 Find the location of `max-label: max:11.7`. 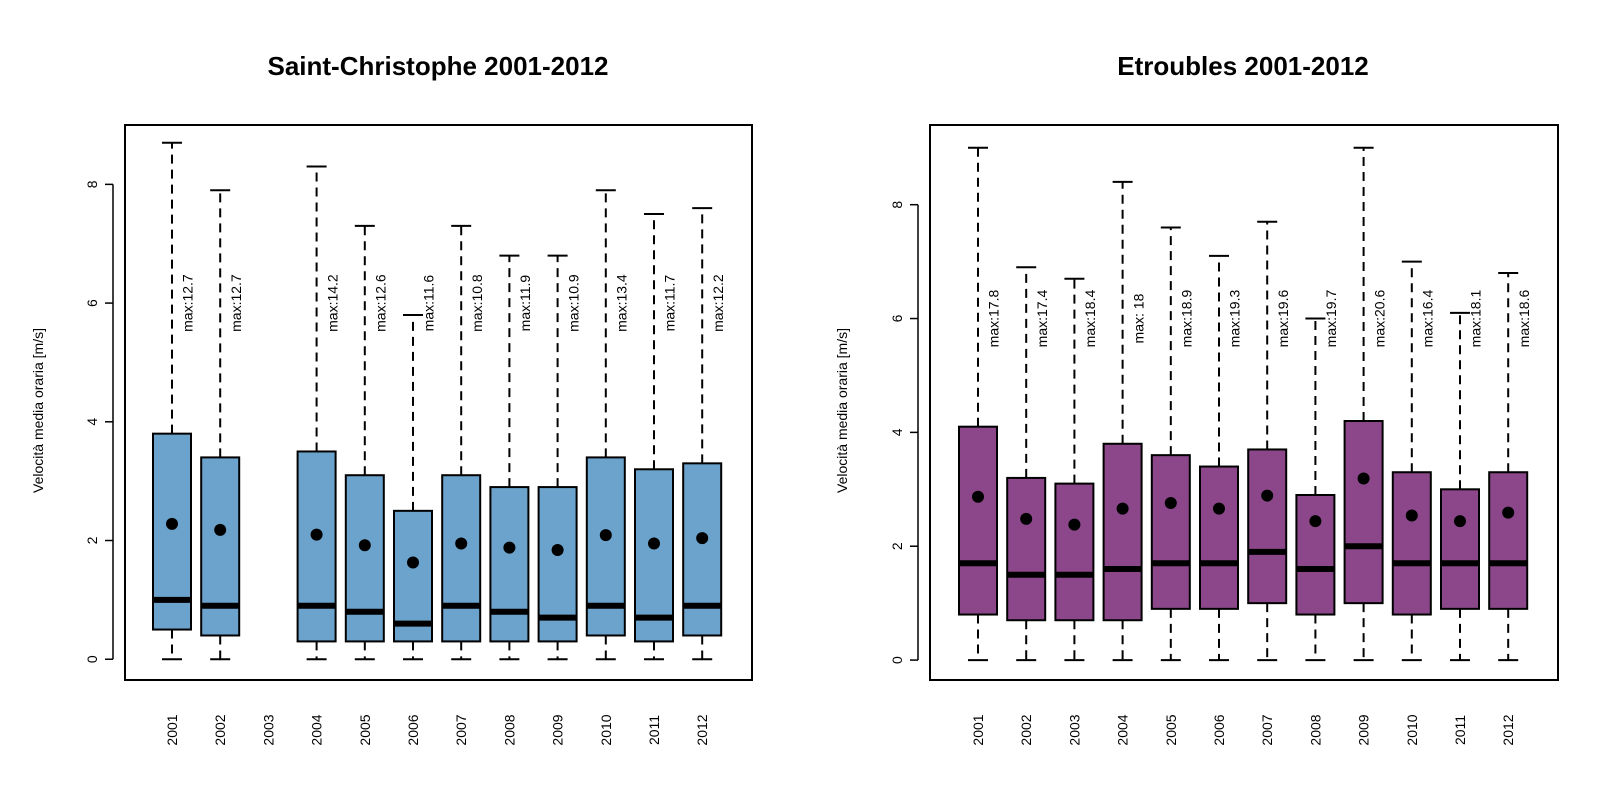

max-label: max:11.7 is located at coordinates (670, 303).